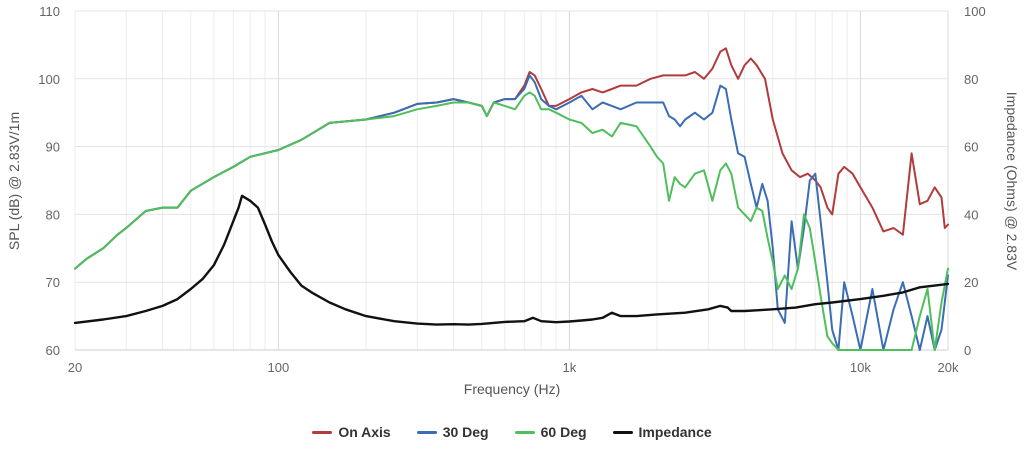 Image resolution: width=1024 pixels, height=449 pixels. Describe the element at coordinates (975, 11) in the screenshot. I see `y-tick-label-right: 100` at that location.